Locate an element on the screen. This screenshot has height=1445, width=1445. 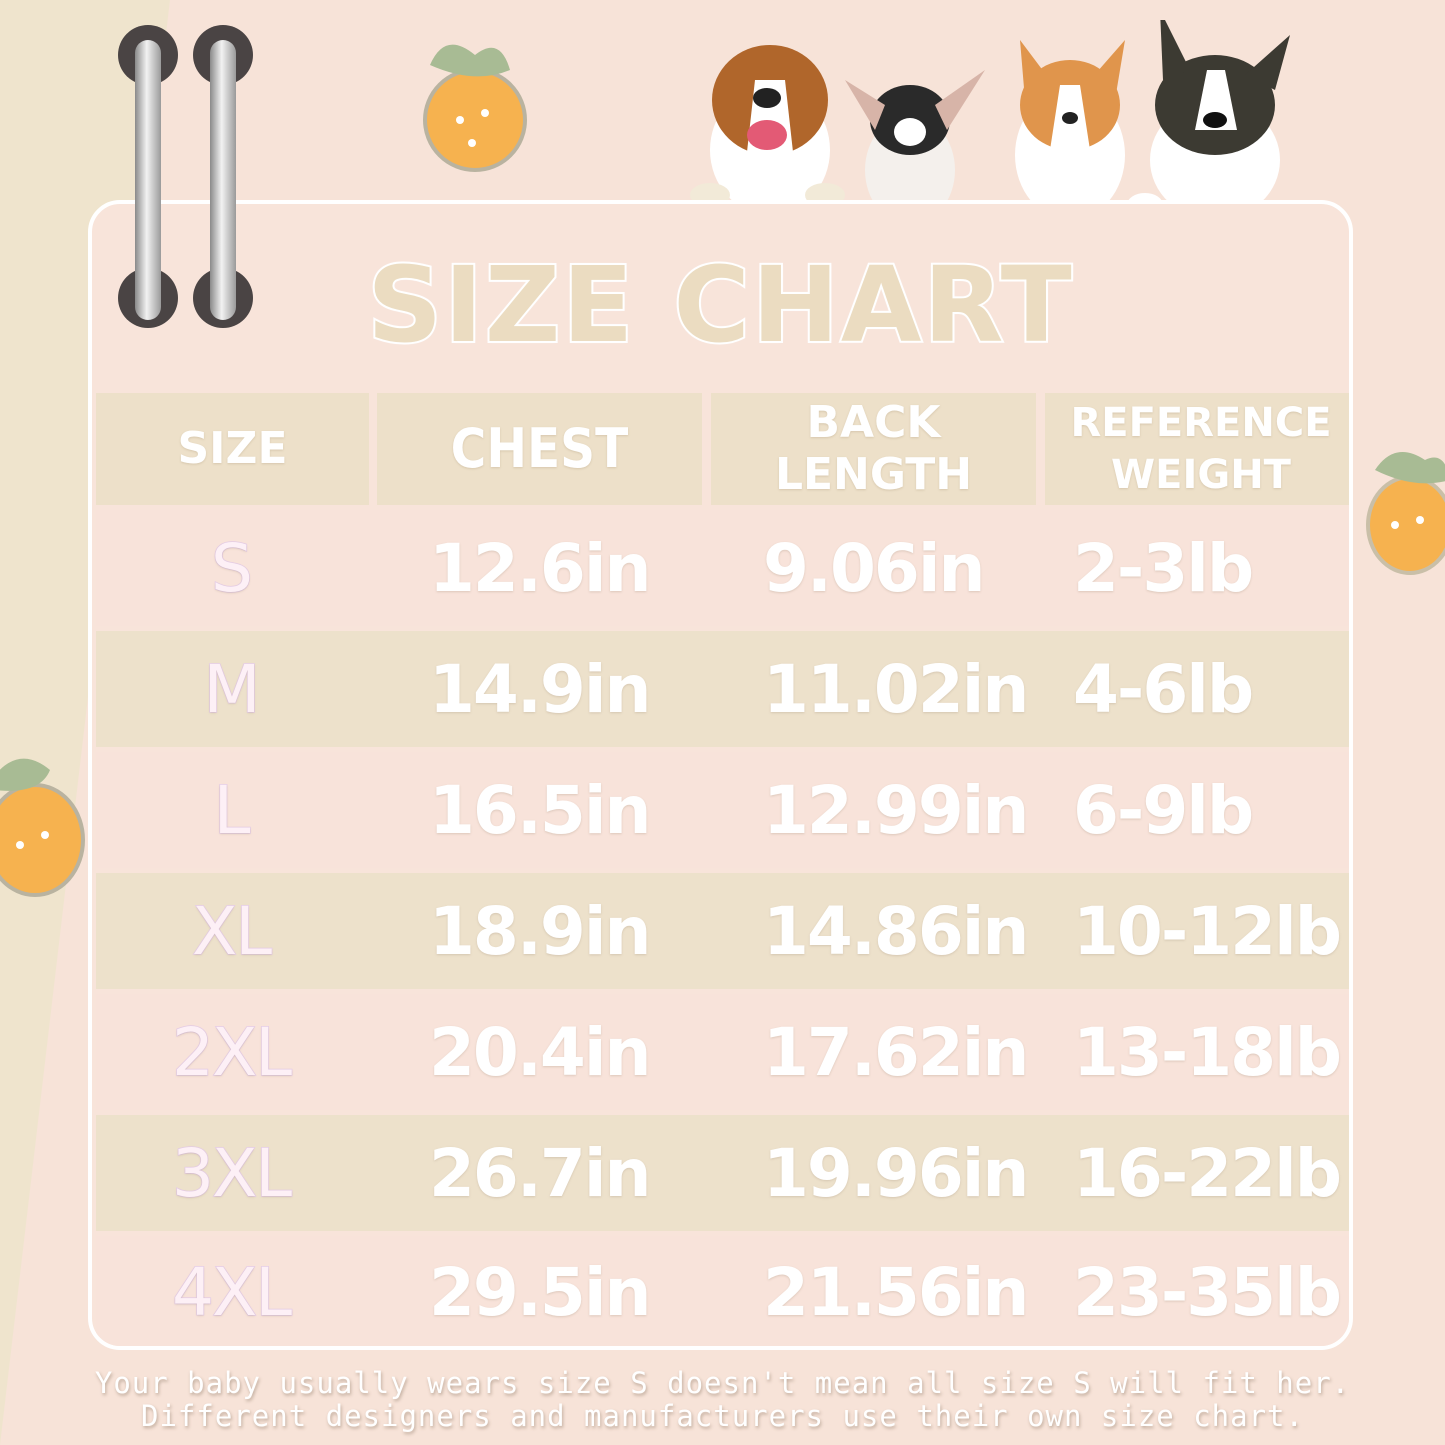
header-back-length: BACK LENGTH is located at coordinates (873, 449).